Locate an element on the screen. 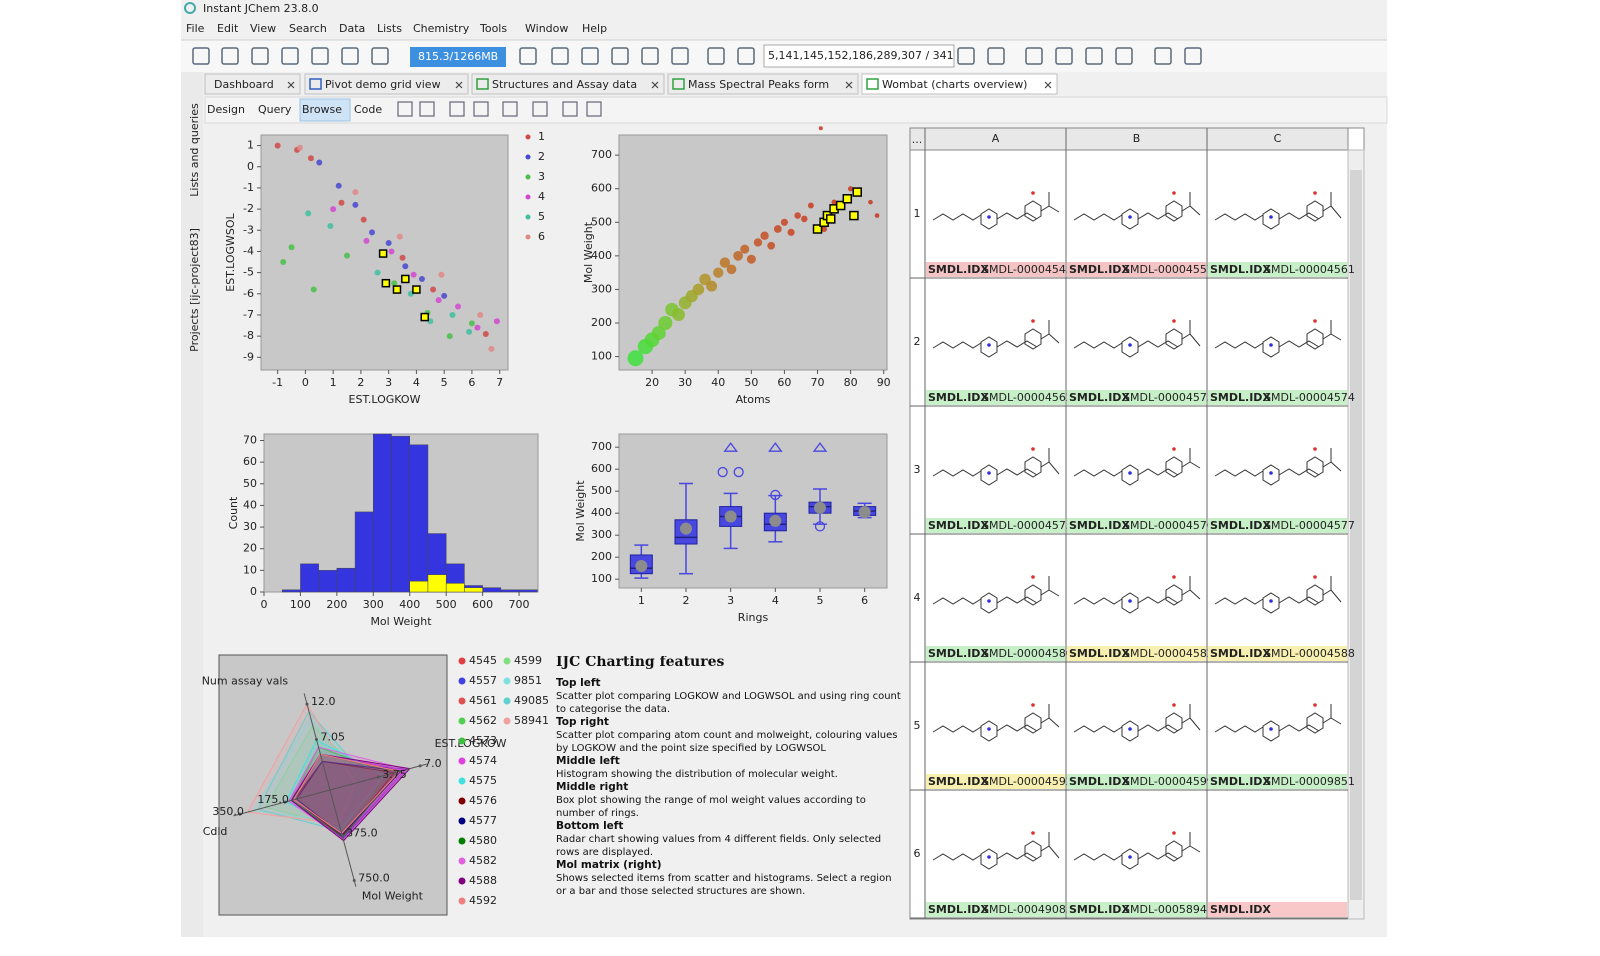  menu-item: Edit is located at coordinates (228, 28).